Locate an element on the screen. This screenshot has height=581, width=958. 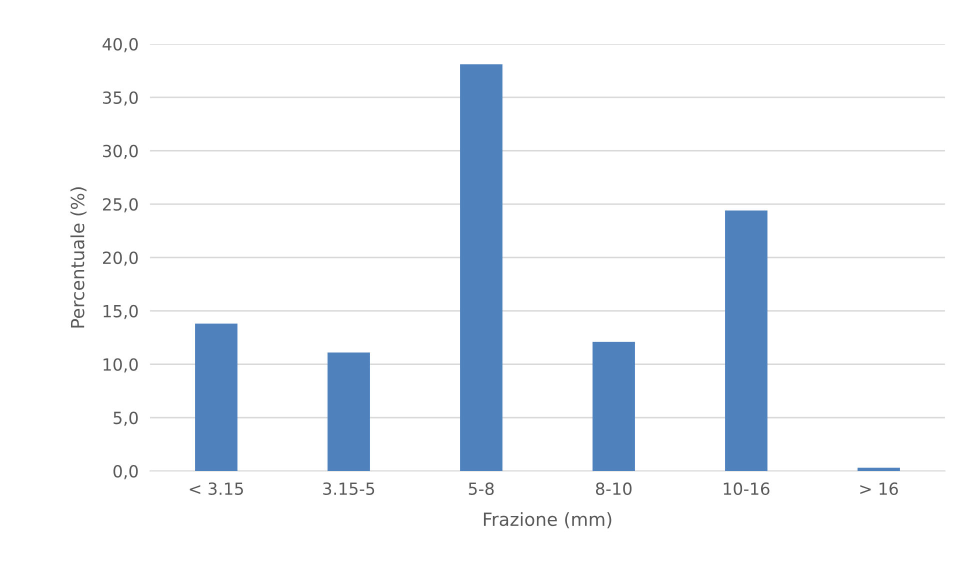
y-tick-label: 25,0 is located at coordinates (120, 205).